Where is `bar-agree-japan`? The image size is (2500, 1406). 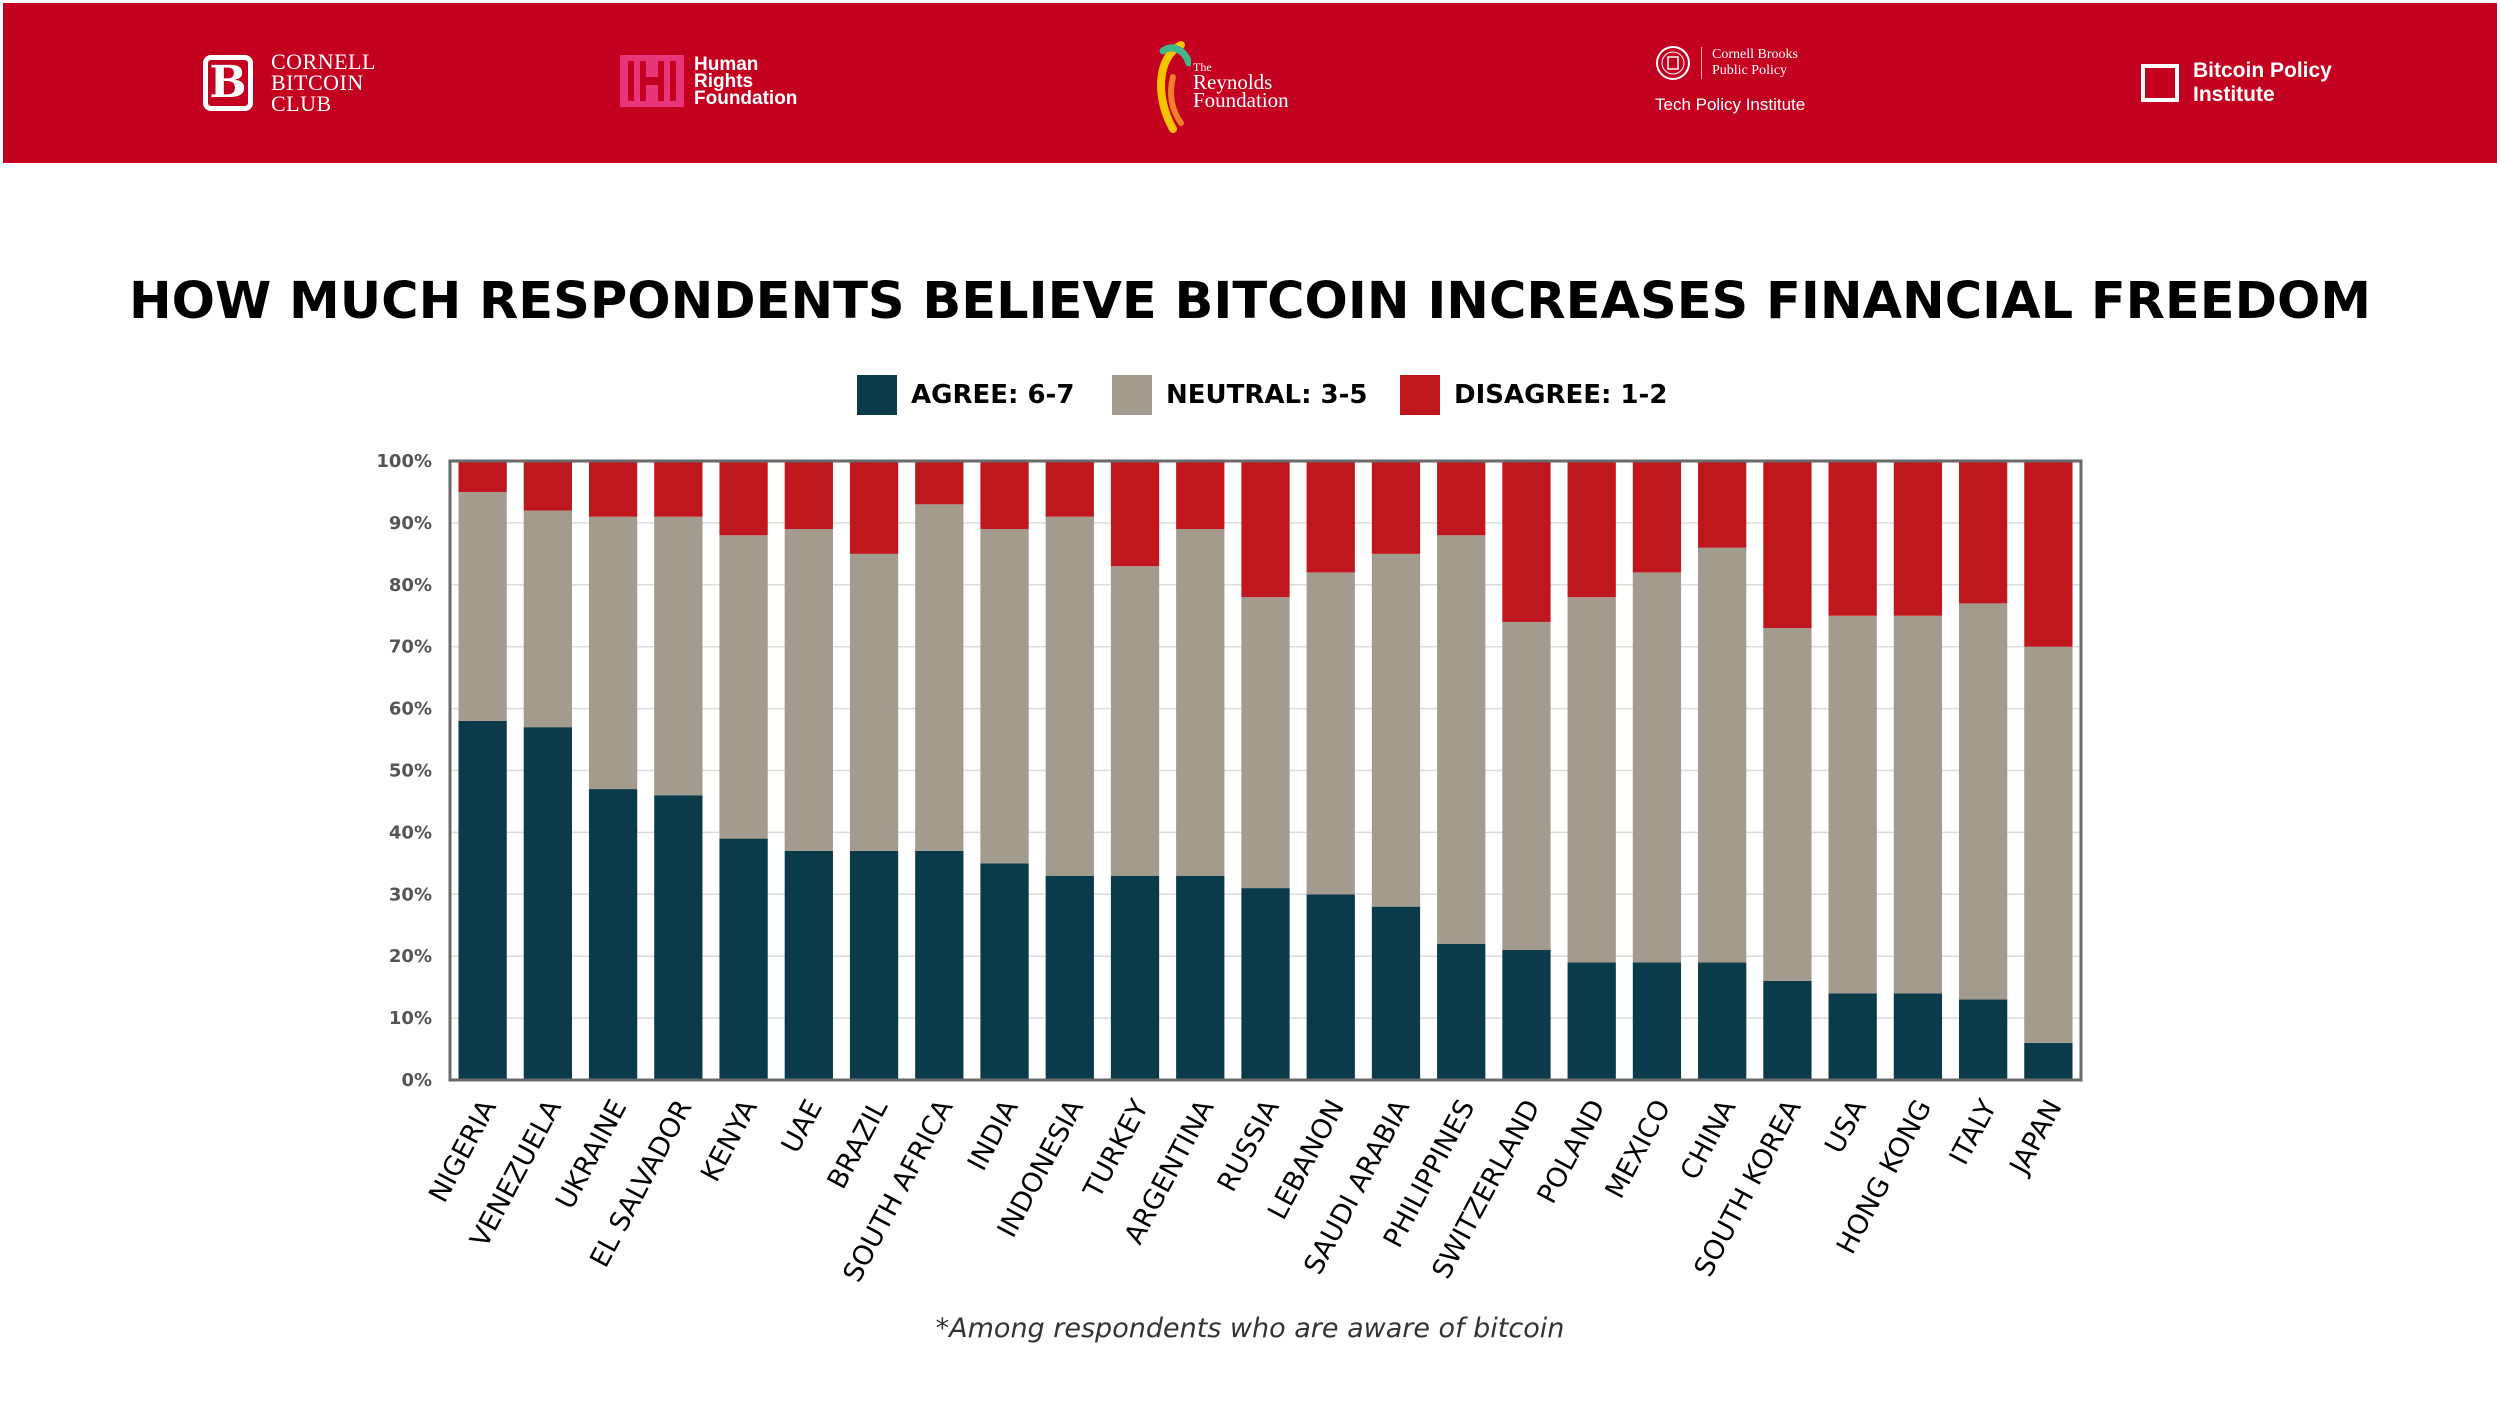
bar-agree-japan is located at coordinates (2048, 1061).